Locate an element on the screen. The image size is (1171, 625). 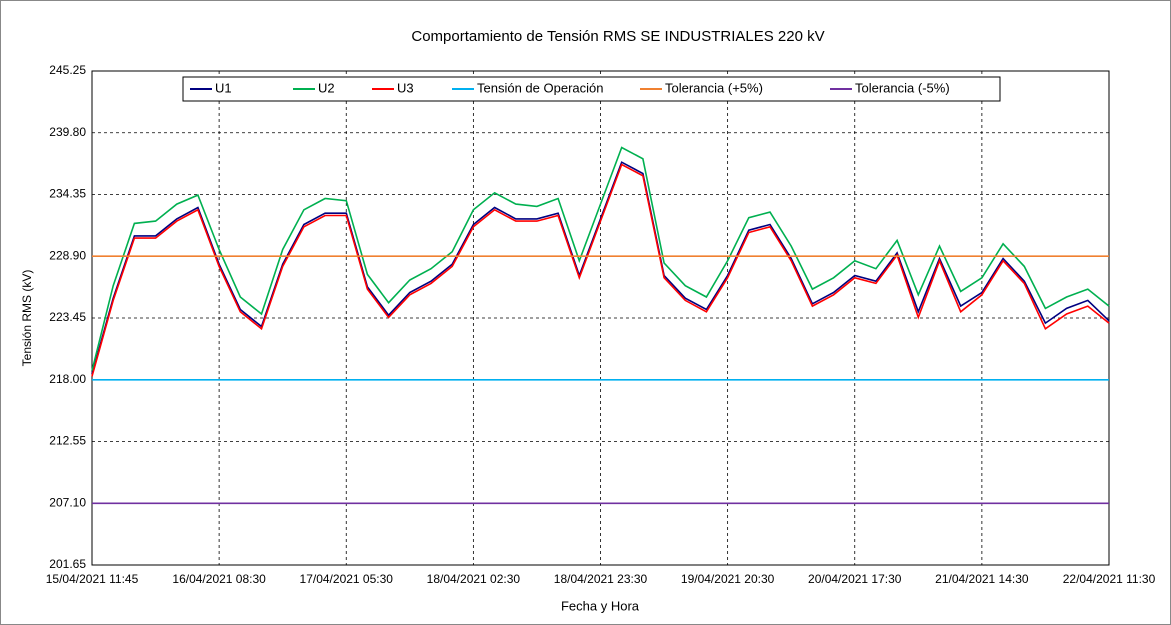
x-tick-label: 17/04/2021 05:30 is located at coordinates (347, 579).